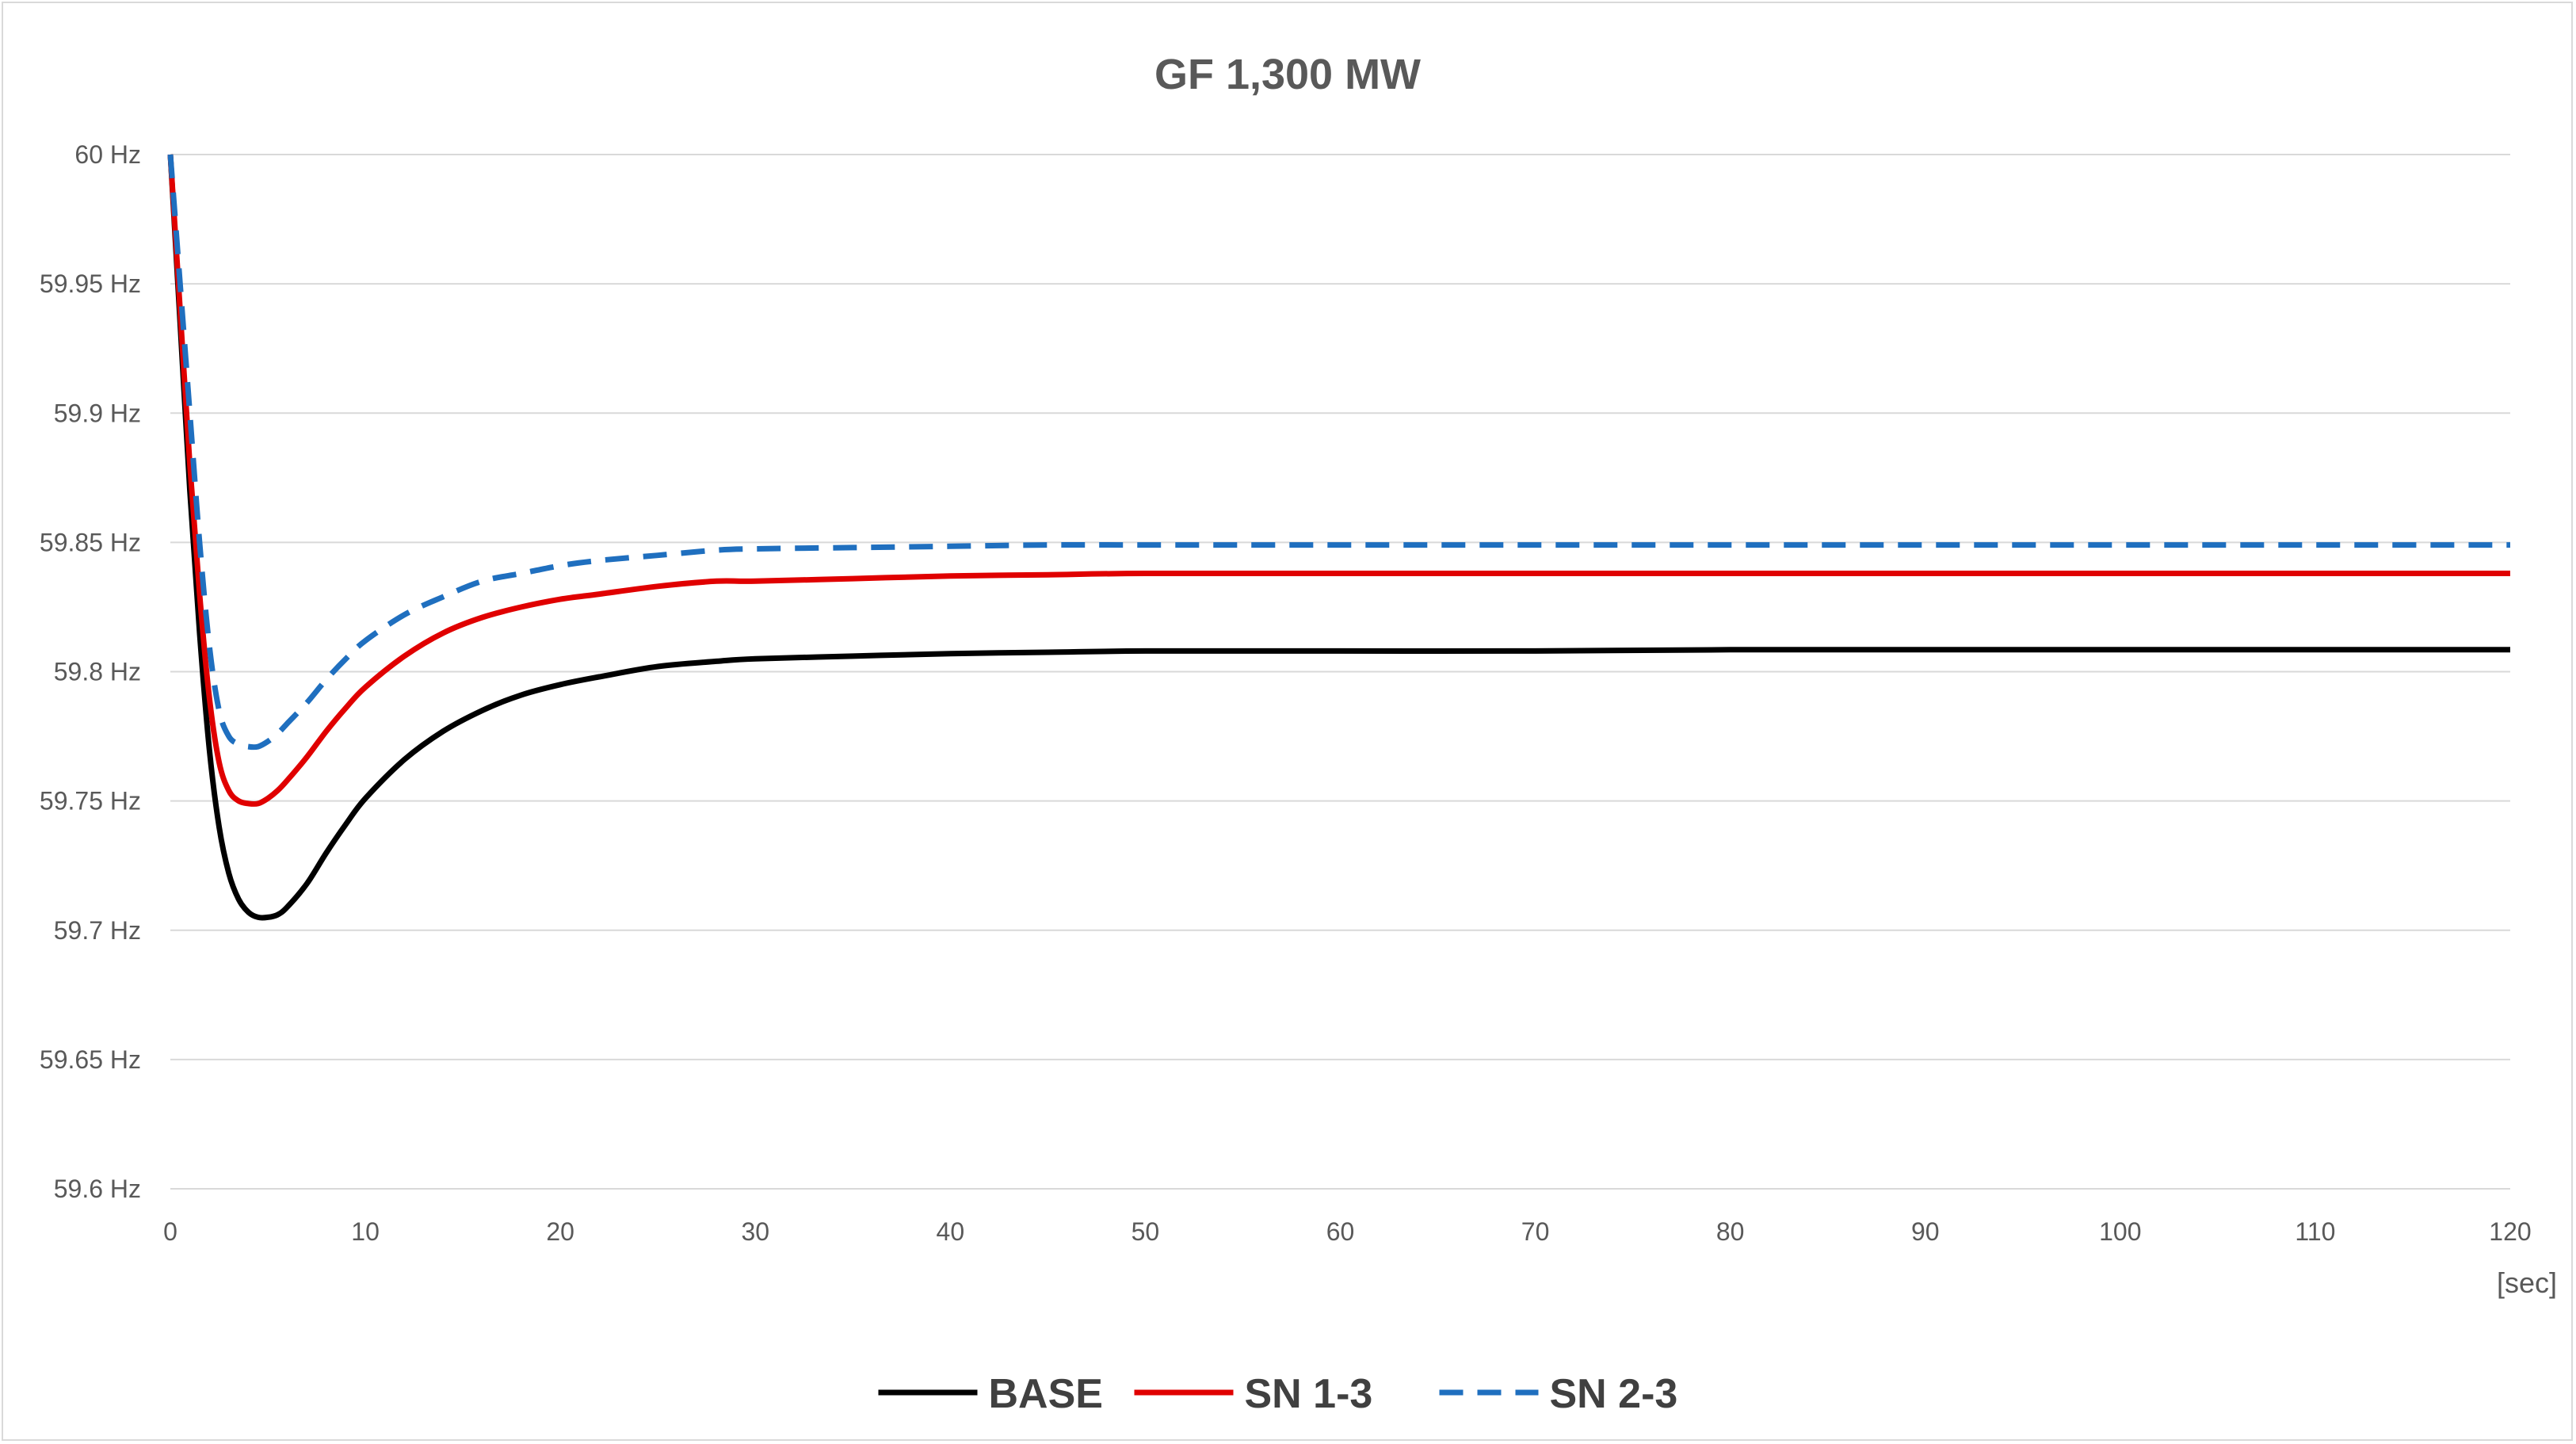  I want to click on y-tick-label: 59.75 Hz, so click(90, 801).